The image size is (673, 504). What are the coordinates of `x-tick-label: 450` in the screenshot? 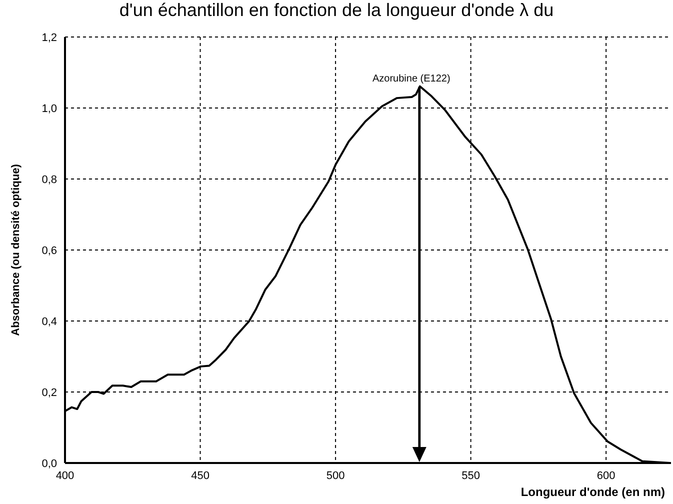 It's located at (200, 476).